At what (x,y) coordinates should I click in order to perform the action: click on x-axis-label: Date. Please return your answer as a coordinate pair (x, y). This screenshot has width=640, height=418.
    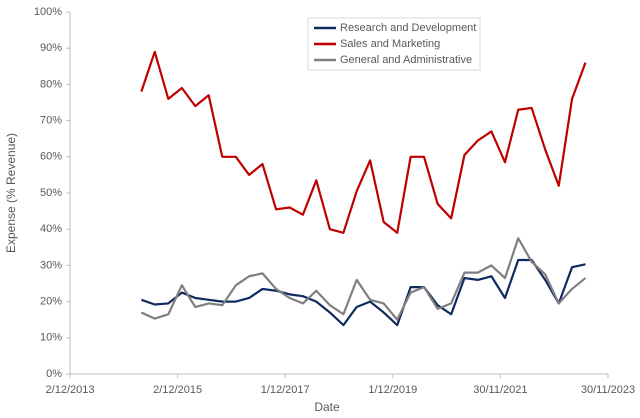
    Looking at the image, I should click on (327, 407).